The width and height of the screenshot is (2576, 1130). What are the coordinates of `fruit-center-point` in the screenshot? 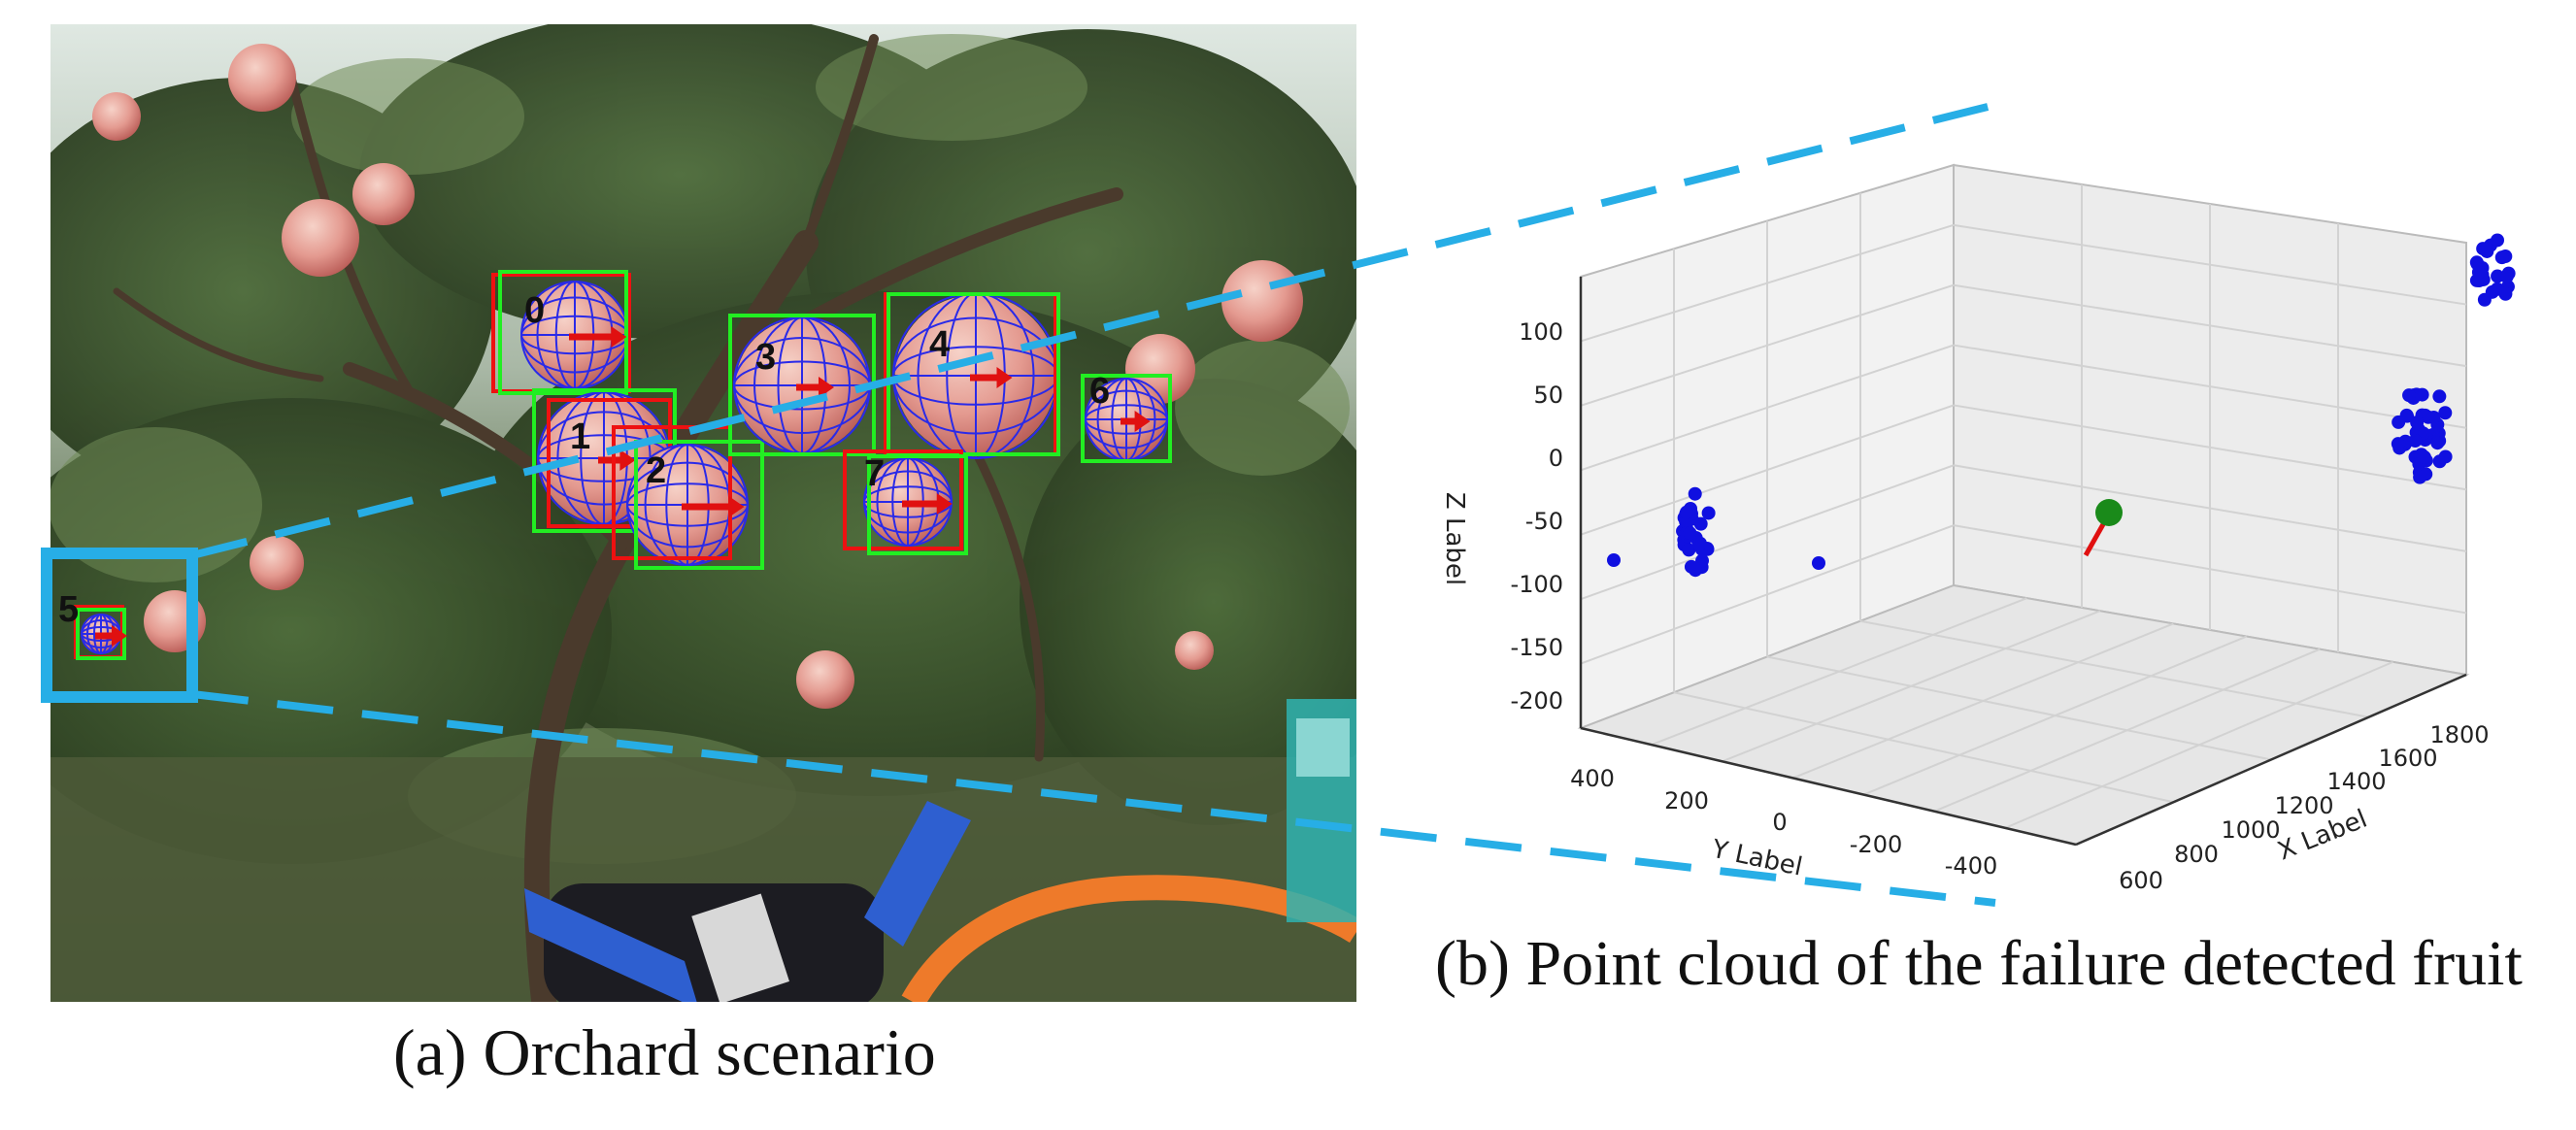 It's located at (2109, 512).